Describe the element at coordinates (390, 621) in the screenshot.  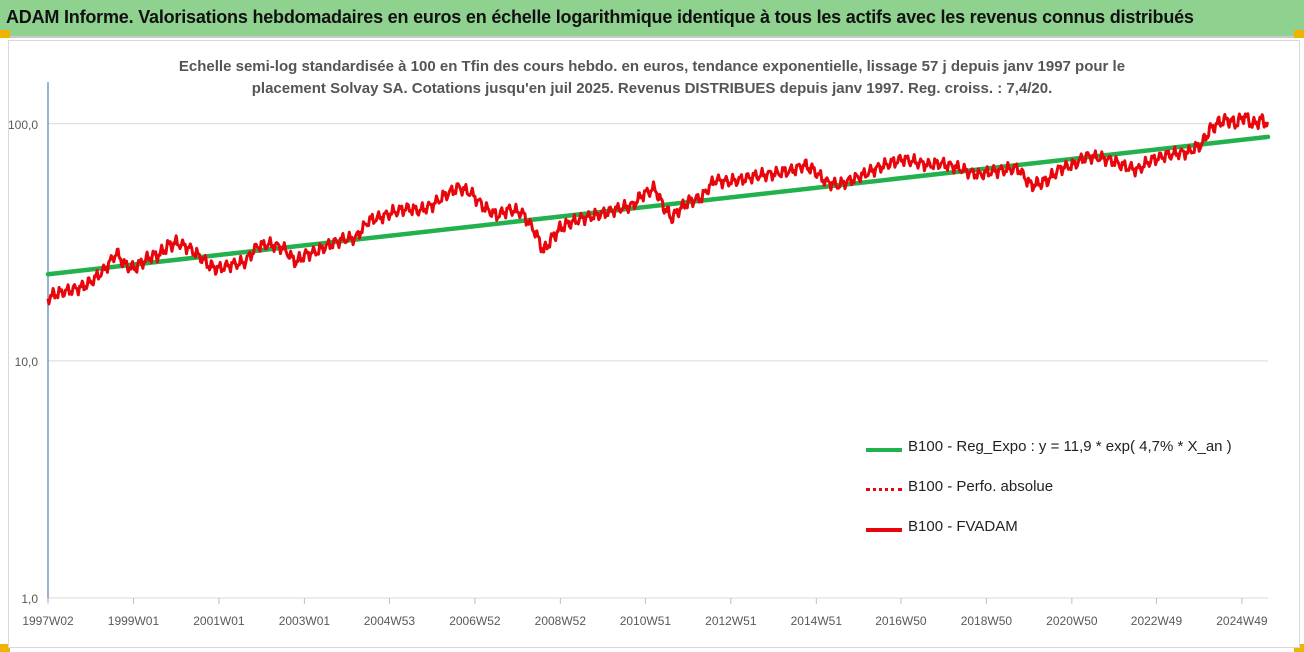
I see `x-tick-label: 2004W53` at that location.